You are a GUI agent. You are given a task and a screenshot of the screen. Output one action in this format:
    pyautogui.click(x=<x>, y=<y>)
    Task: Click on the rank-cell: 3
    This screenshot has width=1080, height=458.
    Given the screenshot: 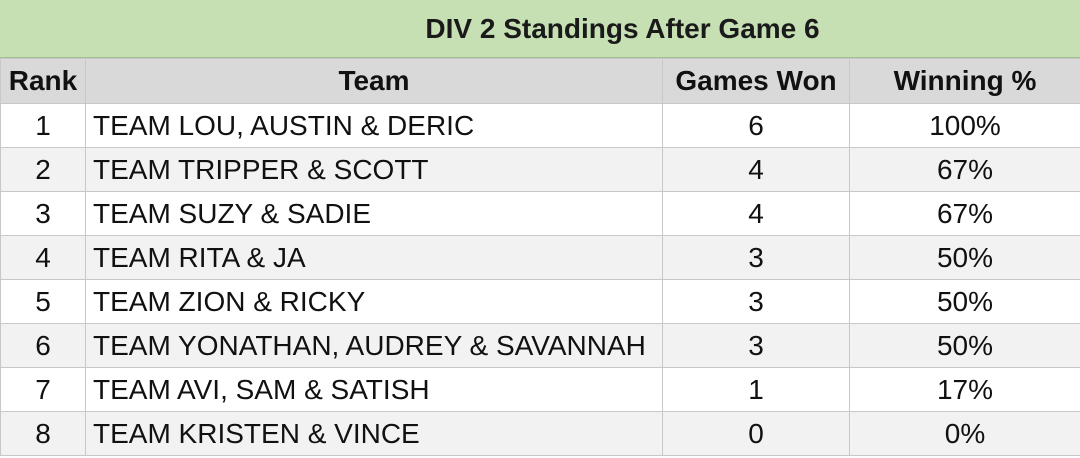 What is the action you would take?
    pyautogui.click(x=43, y=213)
    